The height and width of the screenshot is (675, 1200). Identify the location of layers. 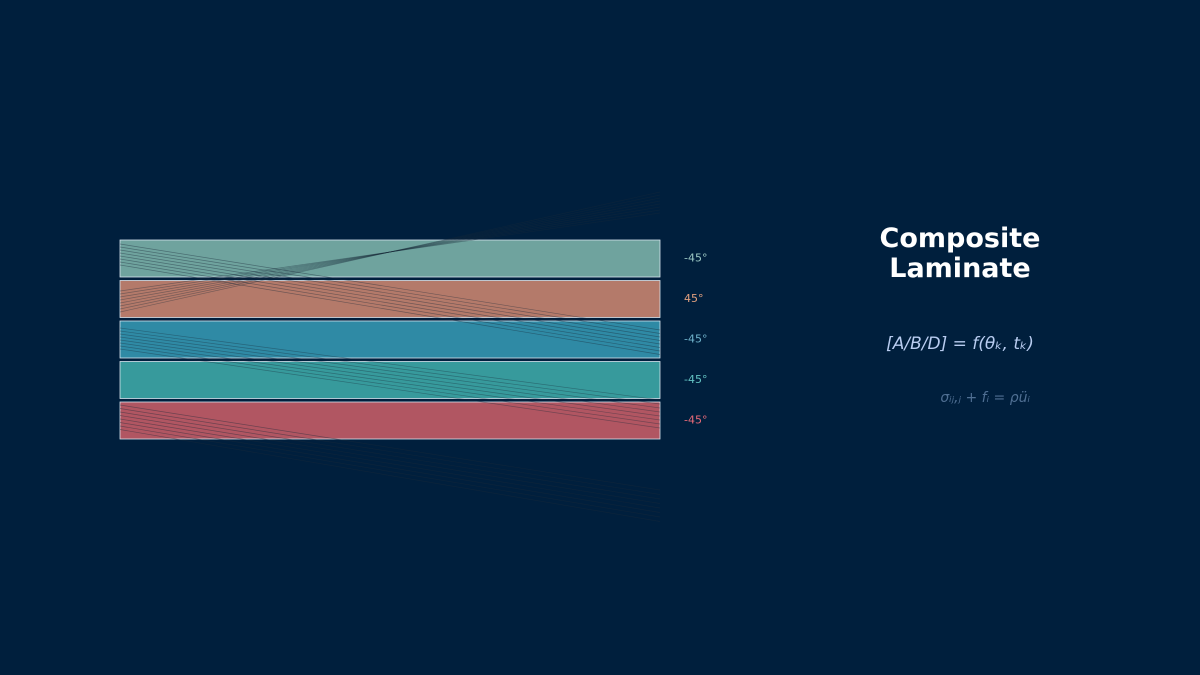
(390, 339).